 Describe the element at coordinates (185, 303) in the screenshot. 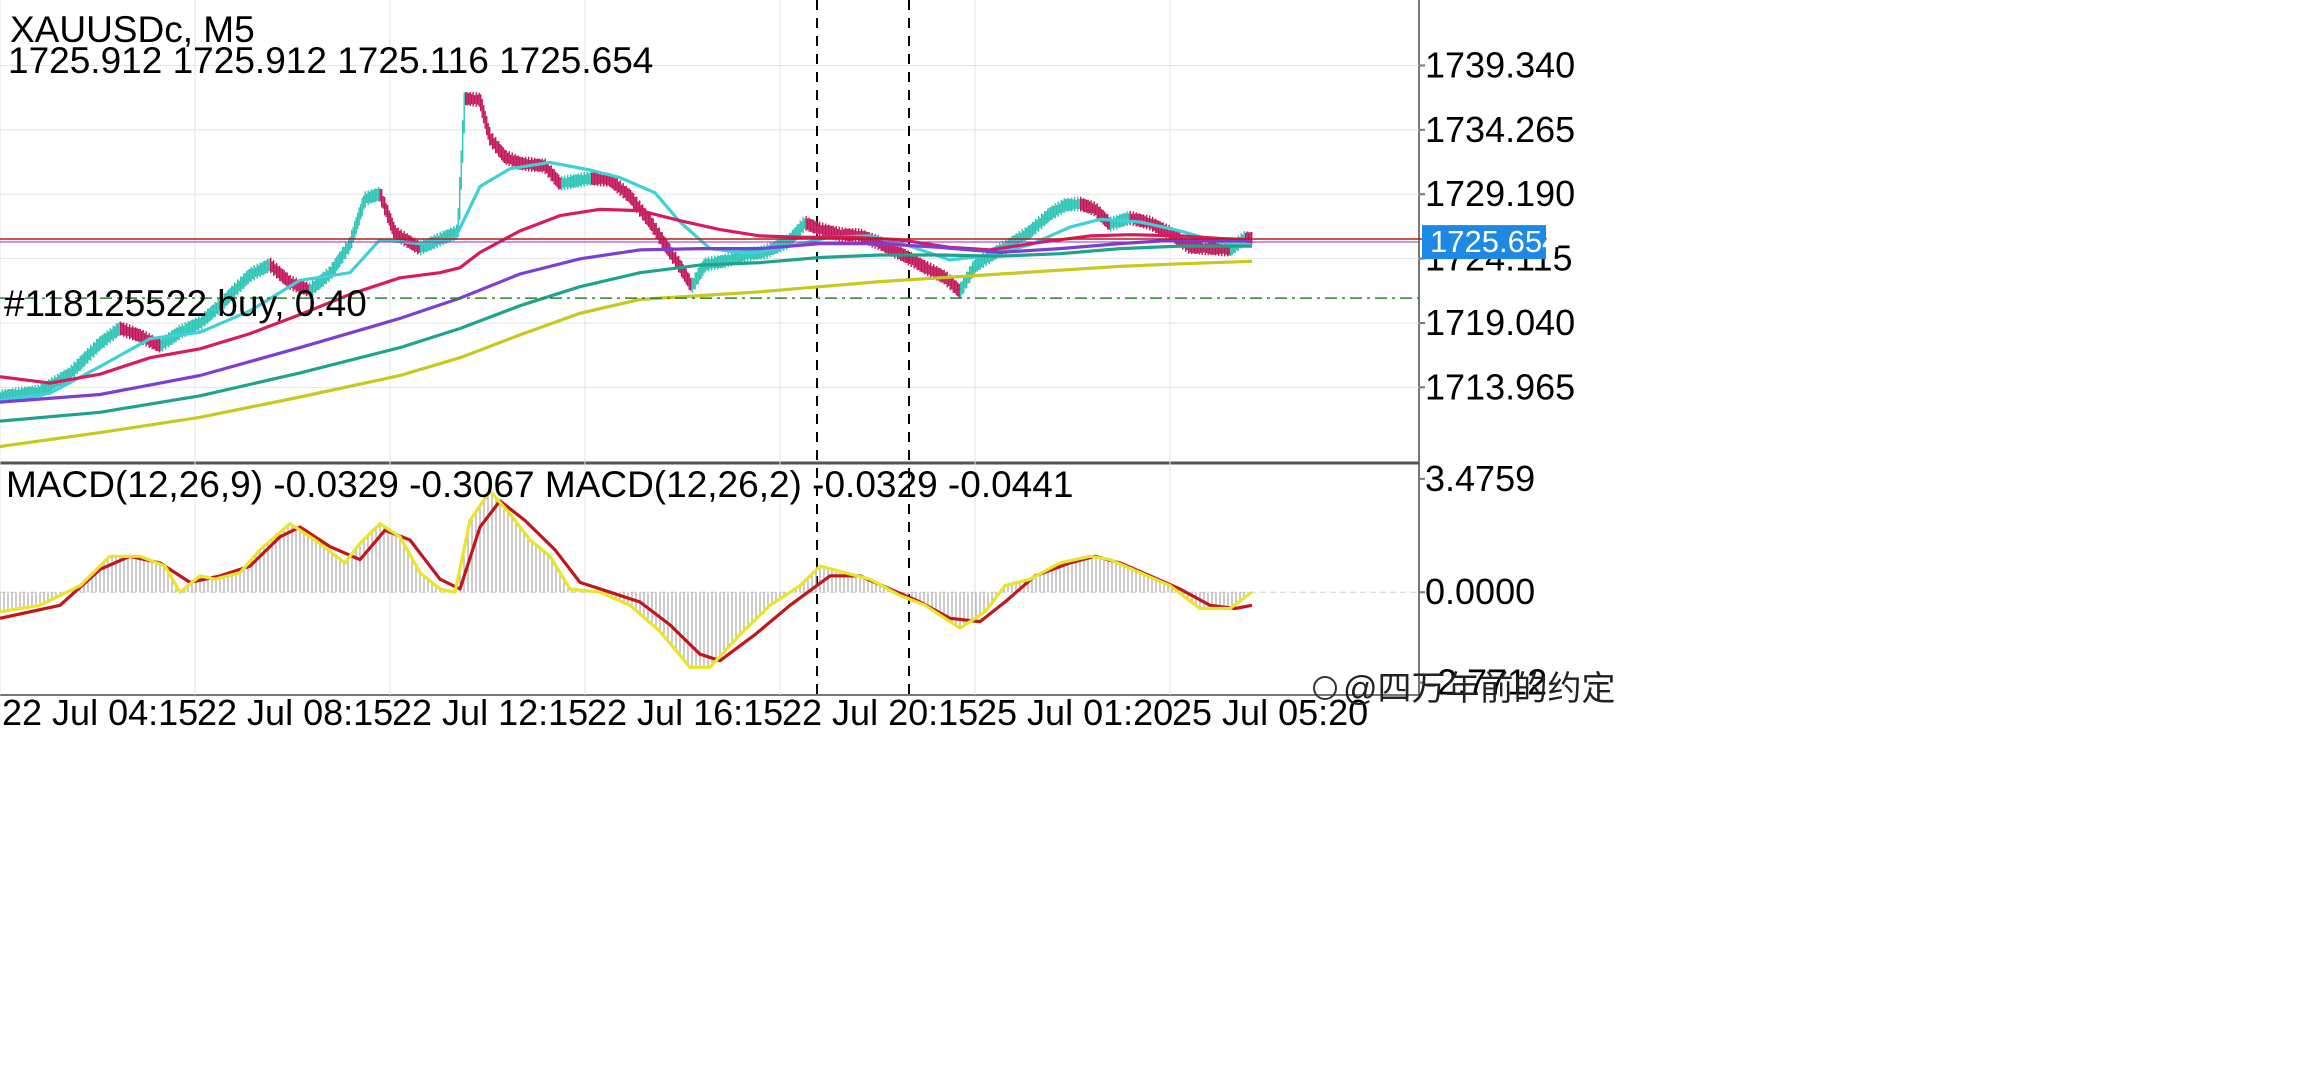

I see `trade-label: #118125522 buy, 0.40` at that location.